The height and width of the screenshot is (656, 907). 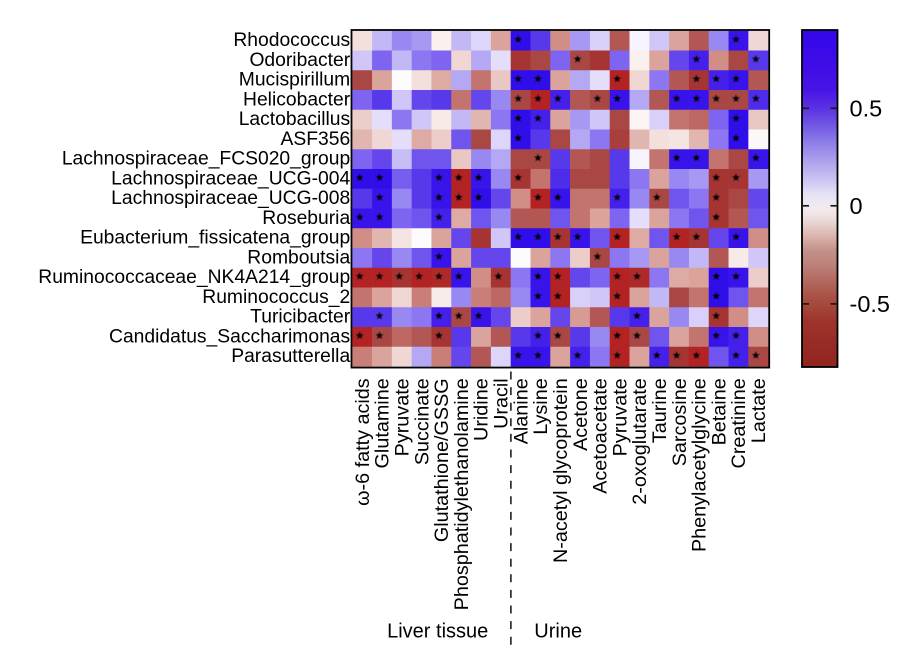 I want to click on svg-text: Ruminococcus_2, so click(x=276, y=297).